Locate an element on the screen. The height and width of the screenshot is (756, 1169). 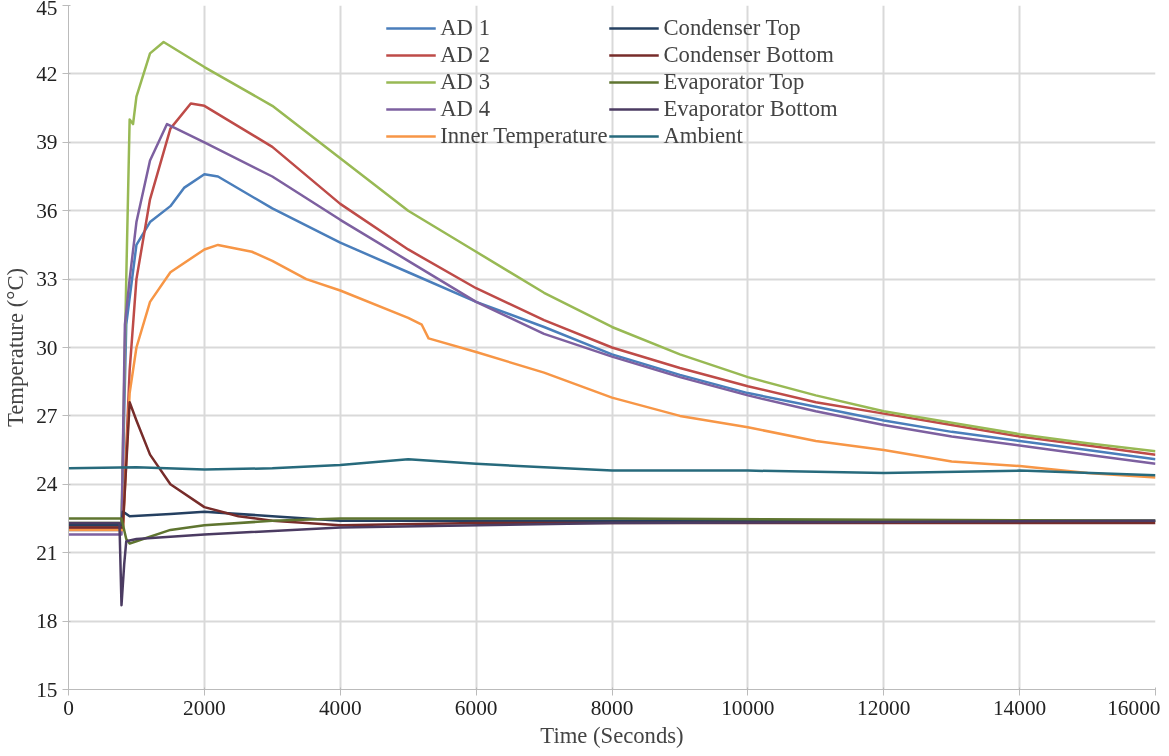
y-tick-label: 15 is located at coordinates (47, 689).